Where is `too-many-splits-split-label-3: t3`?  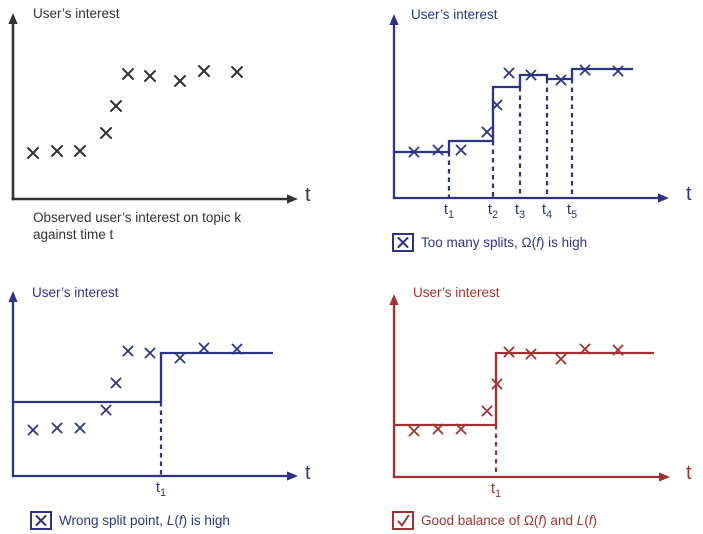
too-many-splits-split-label-3: t3 is located at coordinates (520, 212).